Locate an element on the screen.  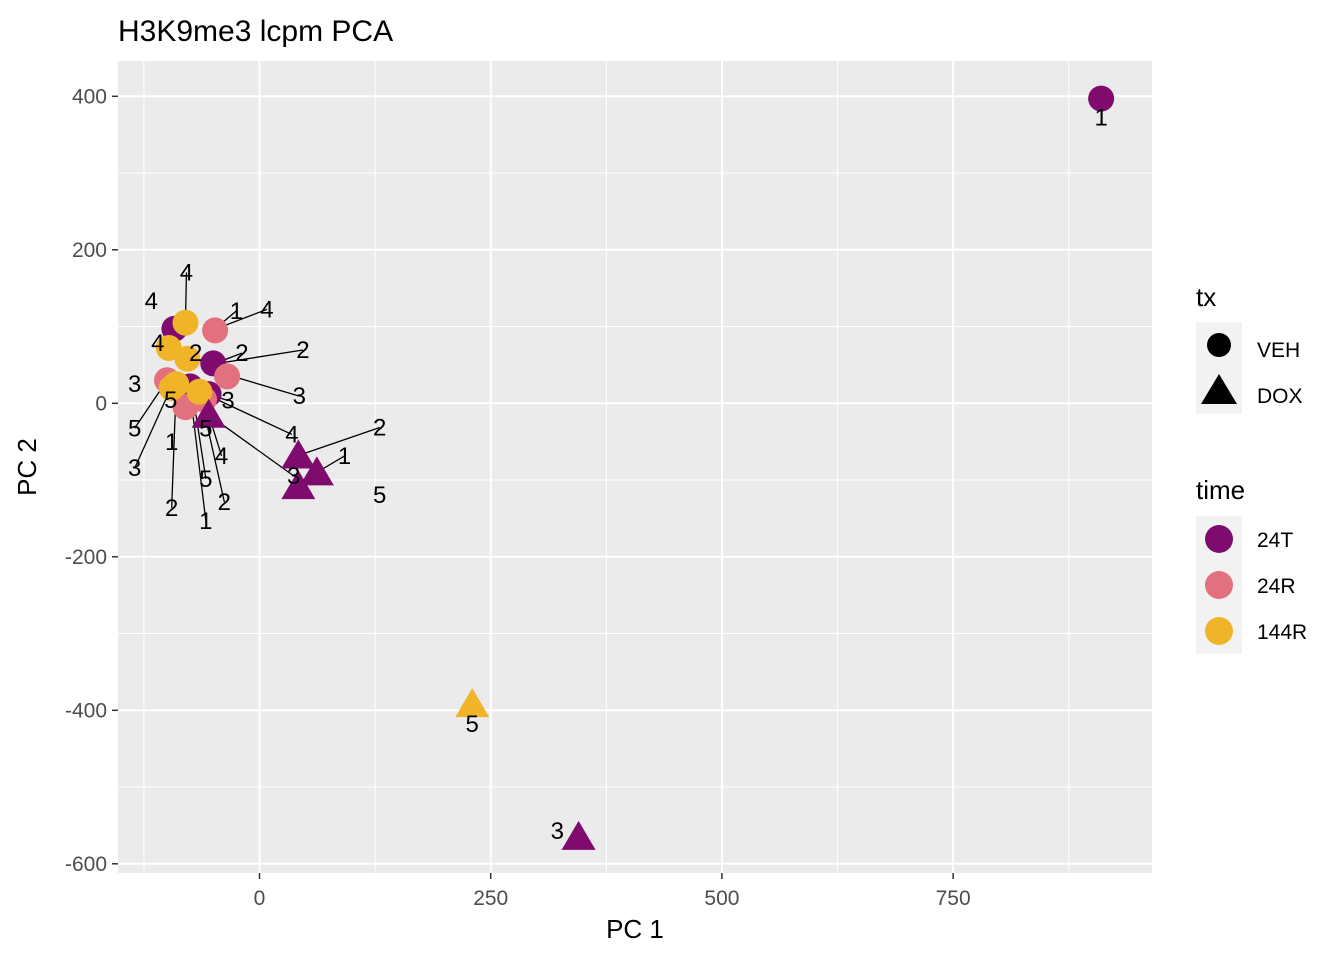
legend-time-title: time is located at coordinates (1220, 490).